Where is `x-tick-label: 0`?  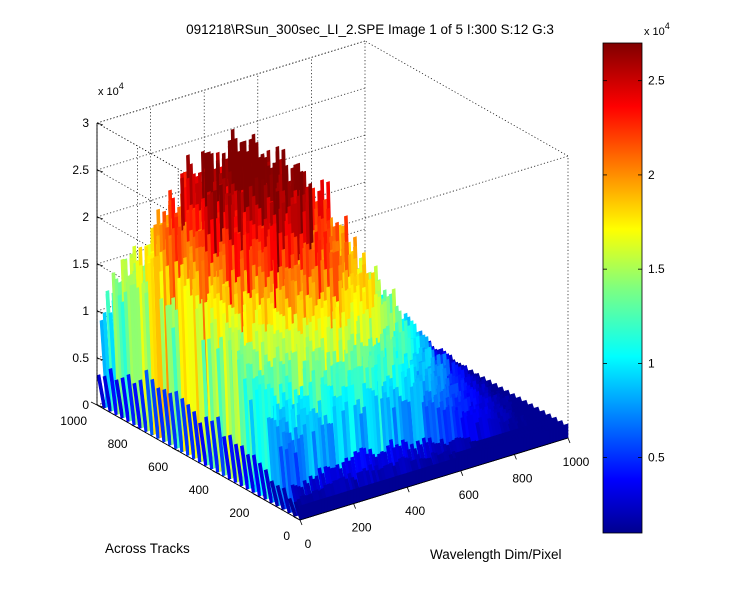
x-tick-label: 0 is located at coordinates (308, 544).